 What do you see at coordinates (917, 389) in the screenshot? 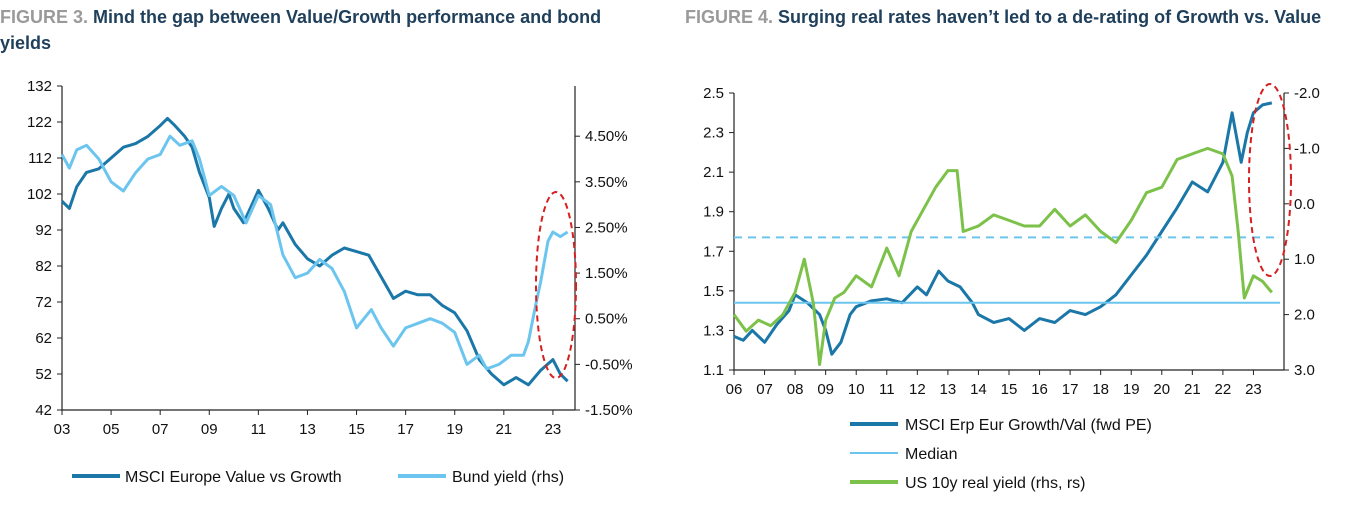
I see `x-tick-label: 12` at bounding box center [917, 389].